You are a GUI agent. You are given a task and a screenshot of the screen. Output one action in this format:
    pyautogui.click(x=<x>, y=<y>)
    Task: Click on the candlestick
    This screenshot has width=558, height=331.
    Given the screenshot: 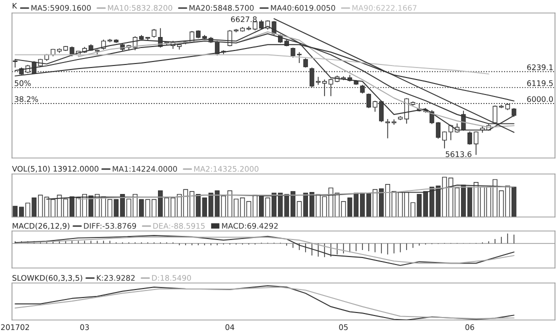 What is the action you would take?
    pyautogui.click(x=305, y=63)
    